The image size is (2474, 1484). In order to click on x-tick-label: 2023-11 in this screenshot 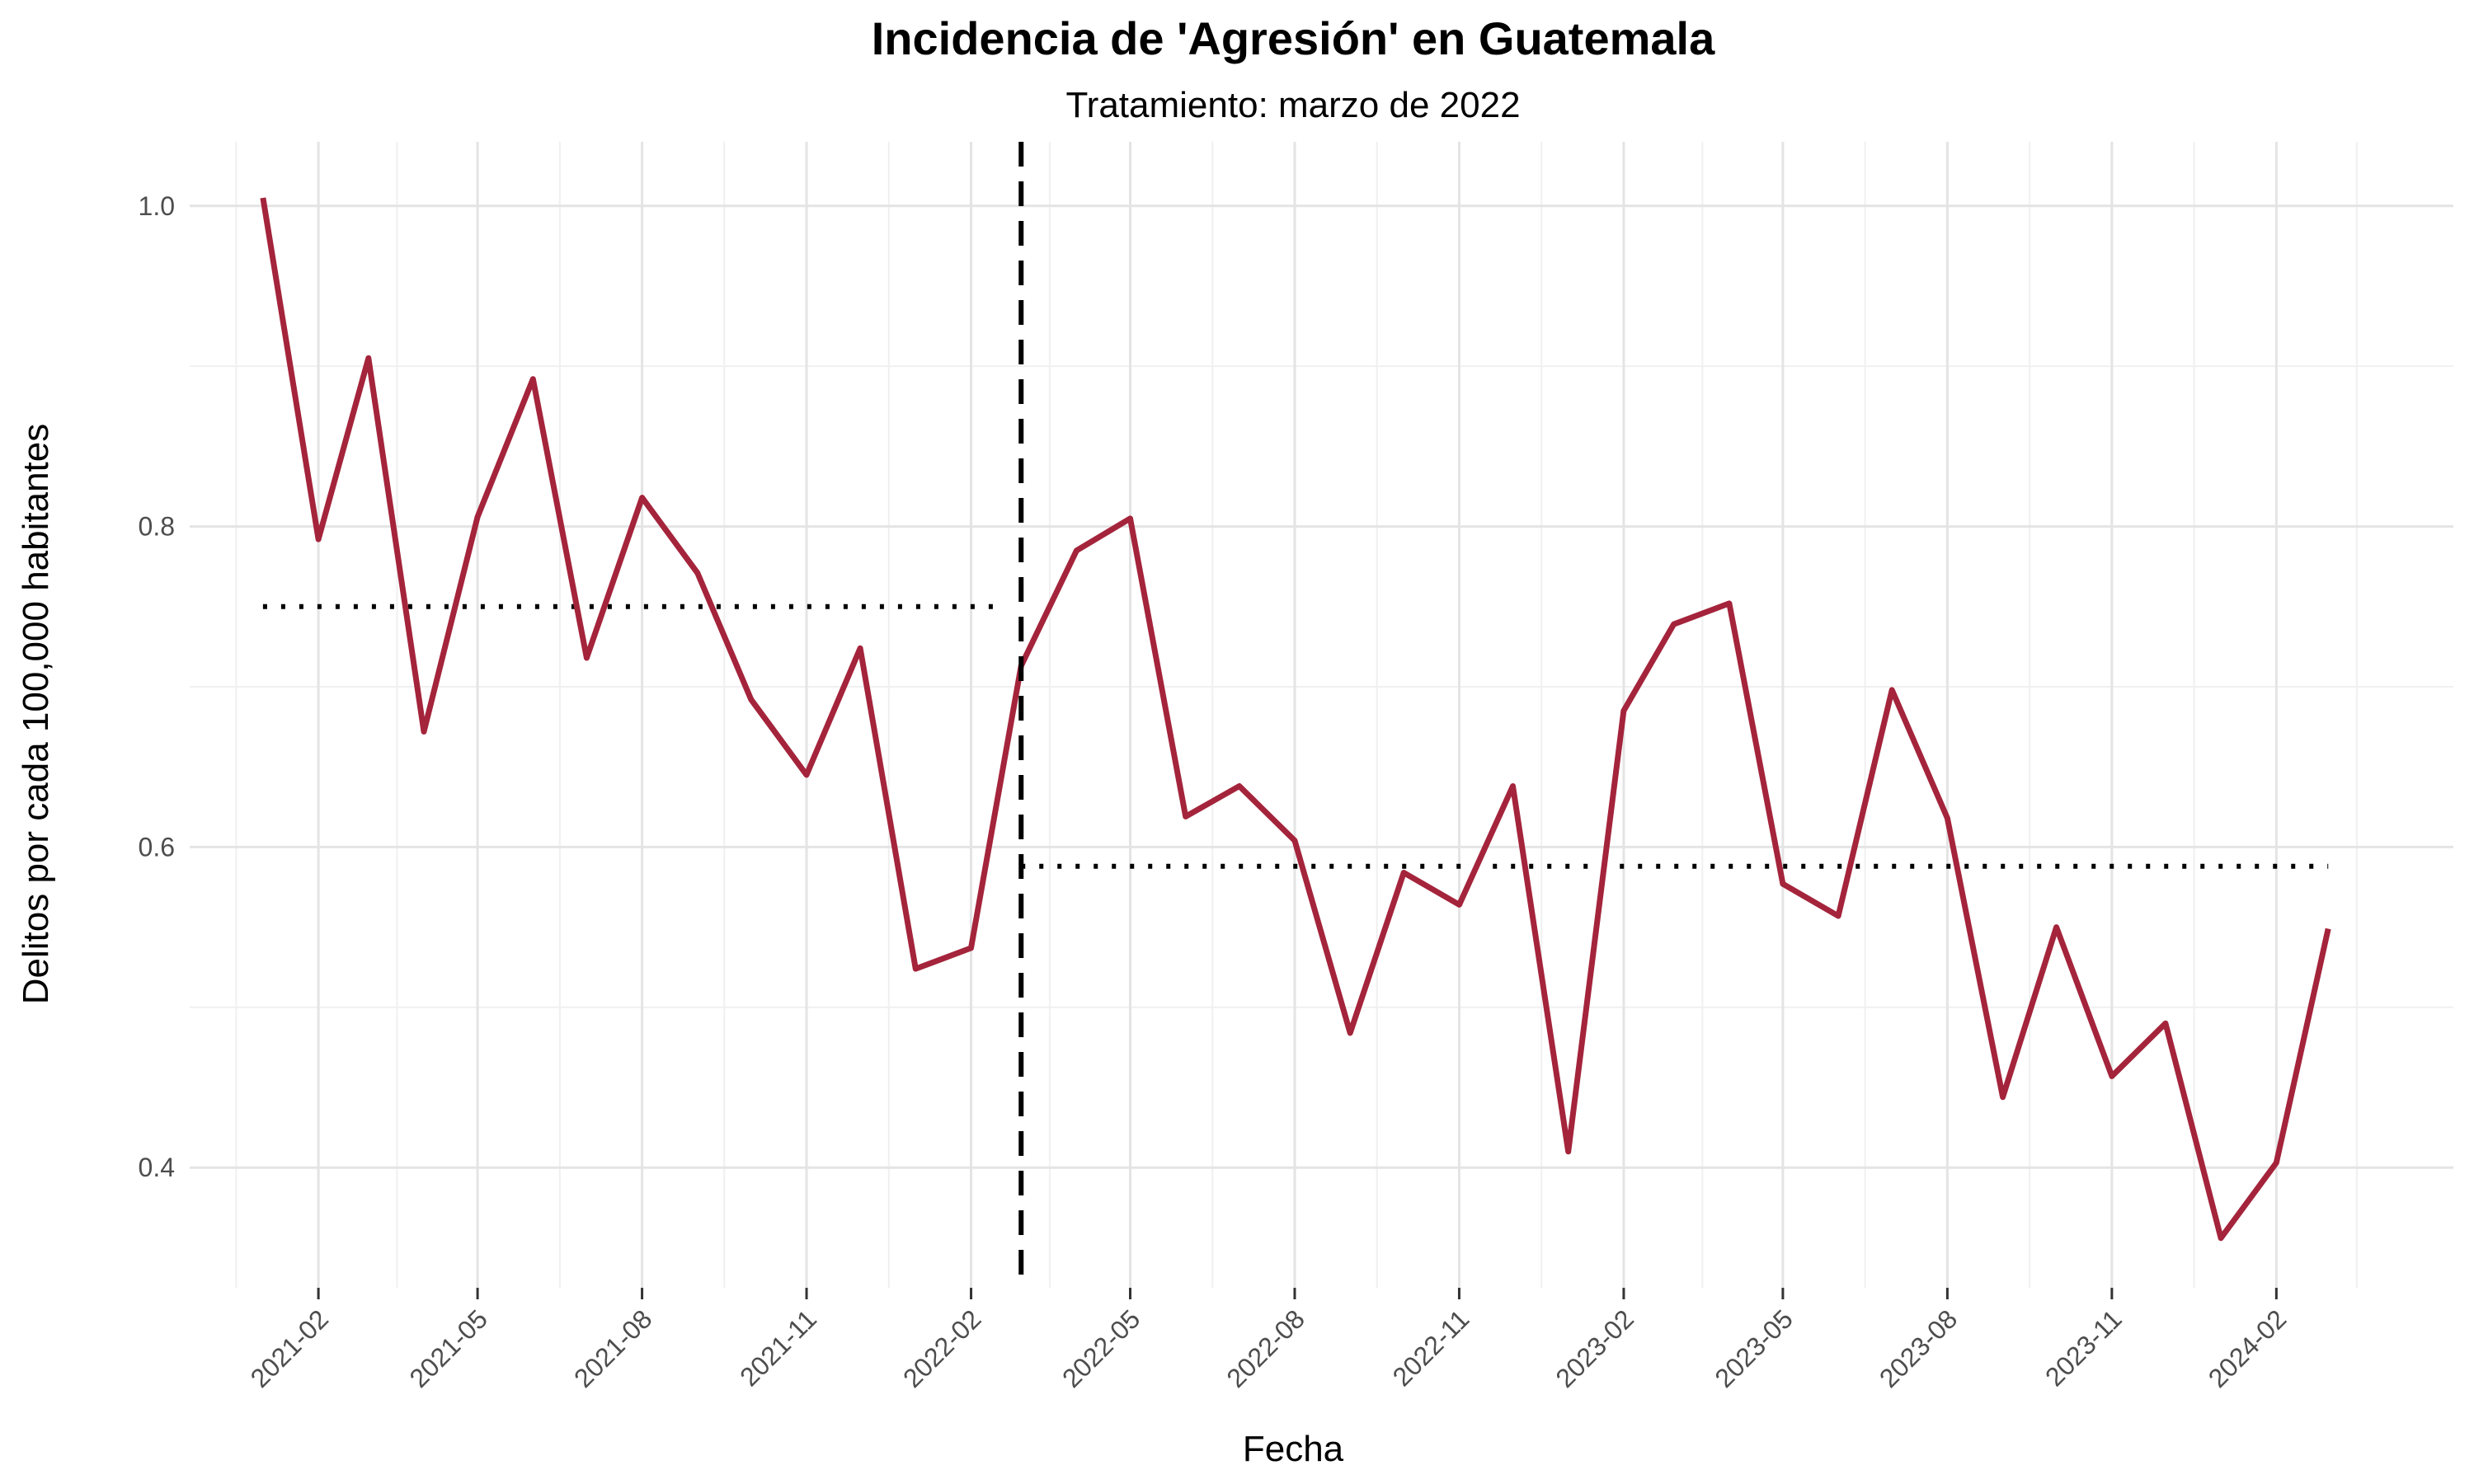, I will do `click(2083, 1347)`.